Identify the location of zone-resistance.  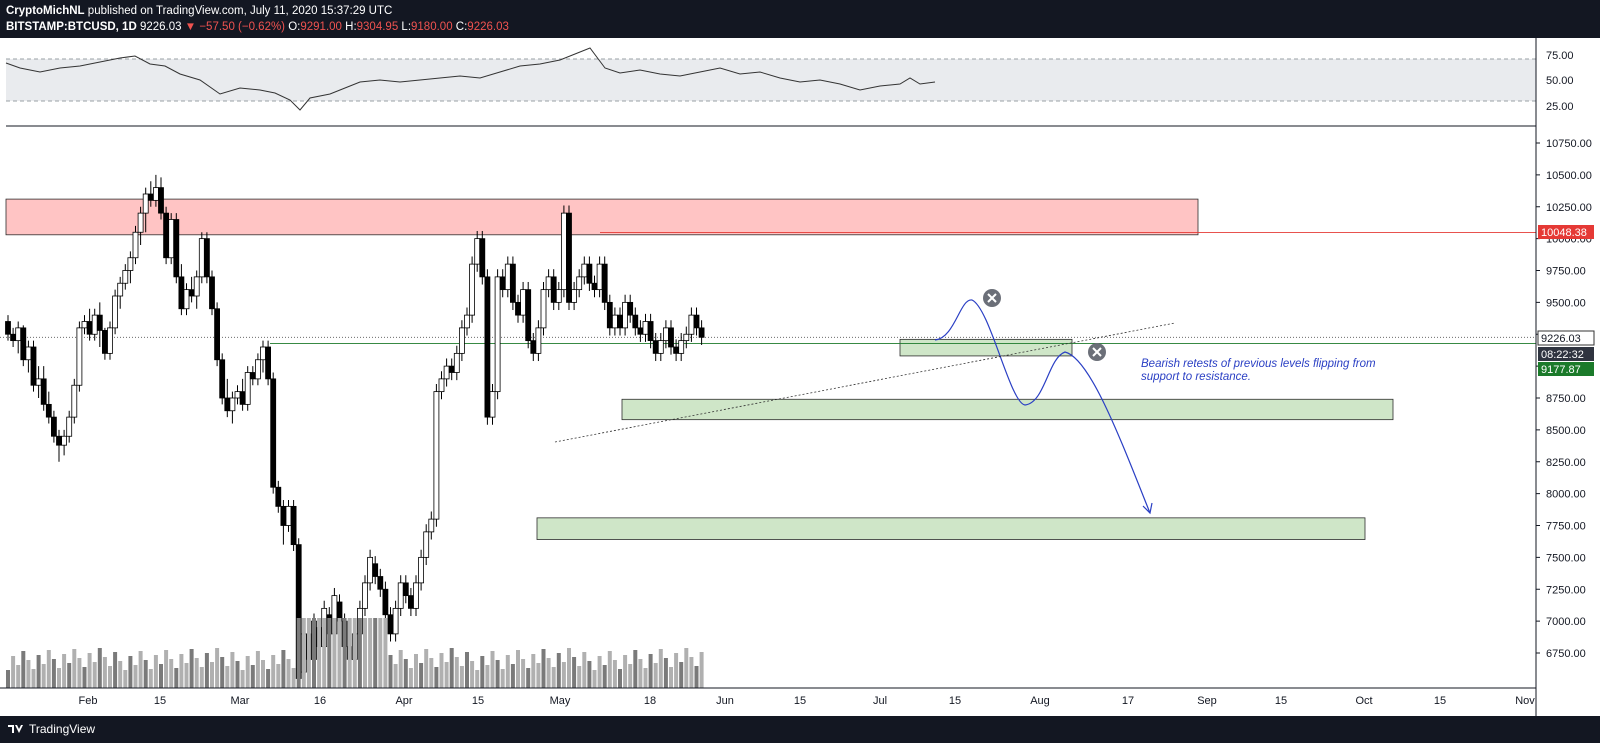
(602, 217).